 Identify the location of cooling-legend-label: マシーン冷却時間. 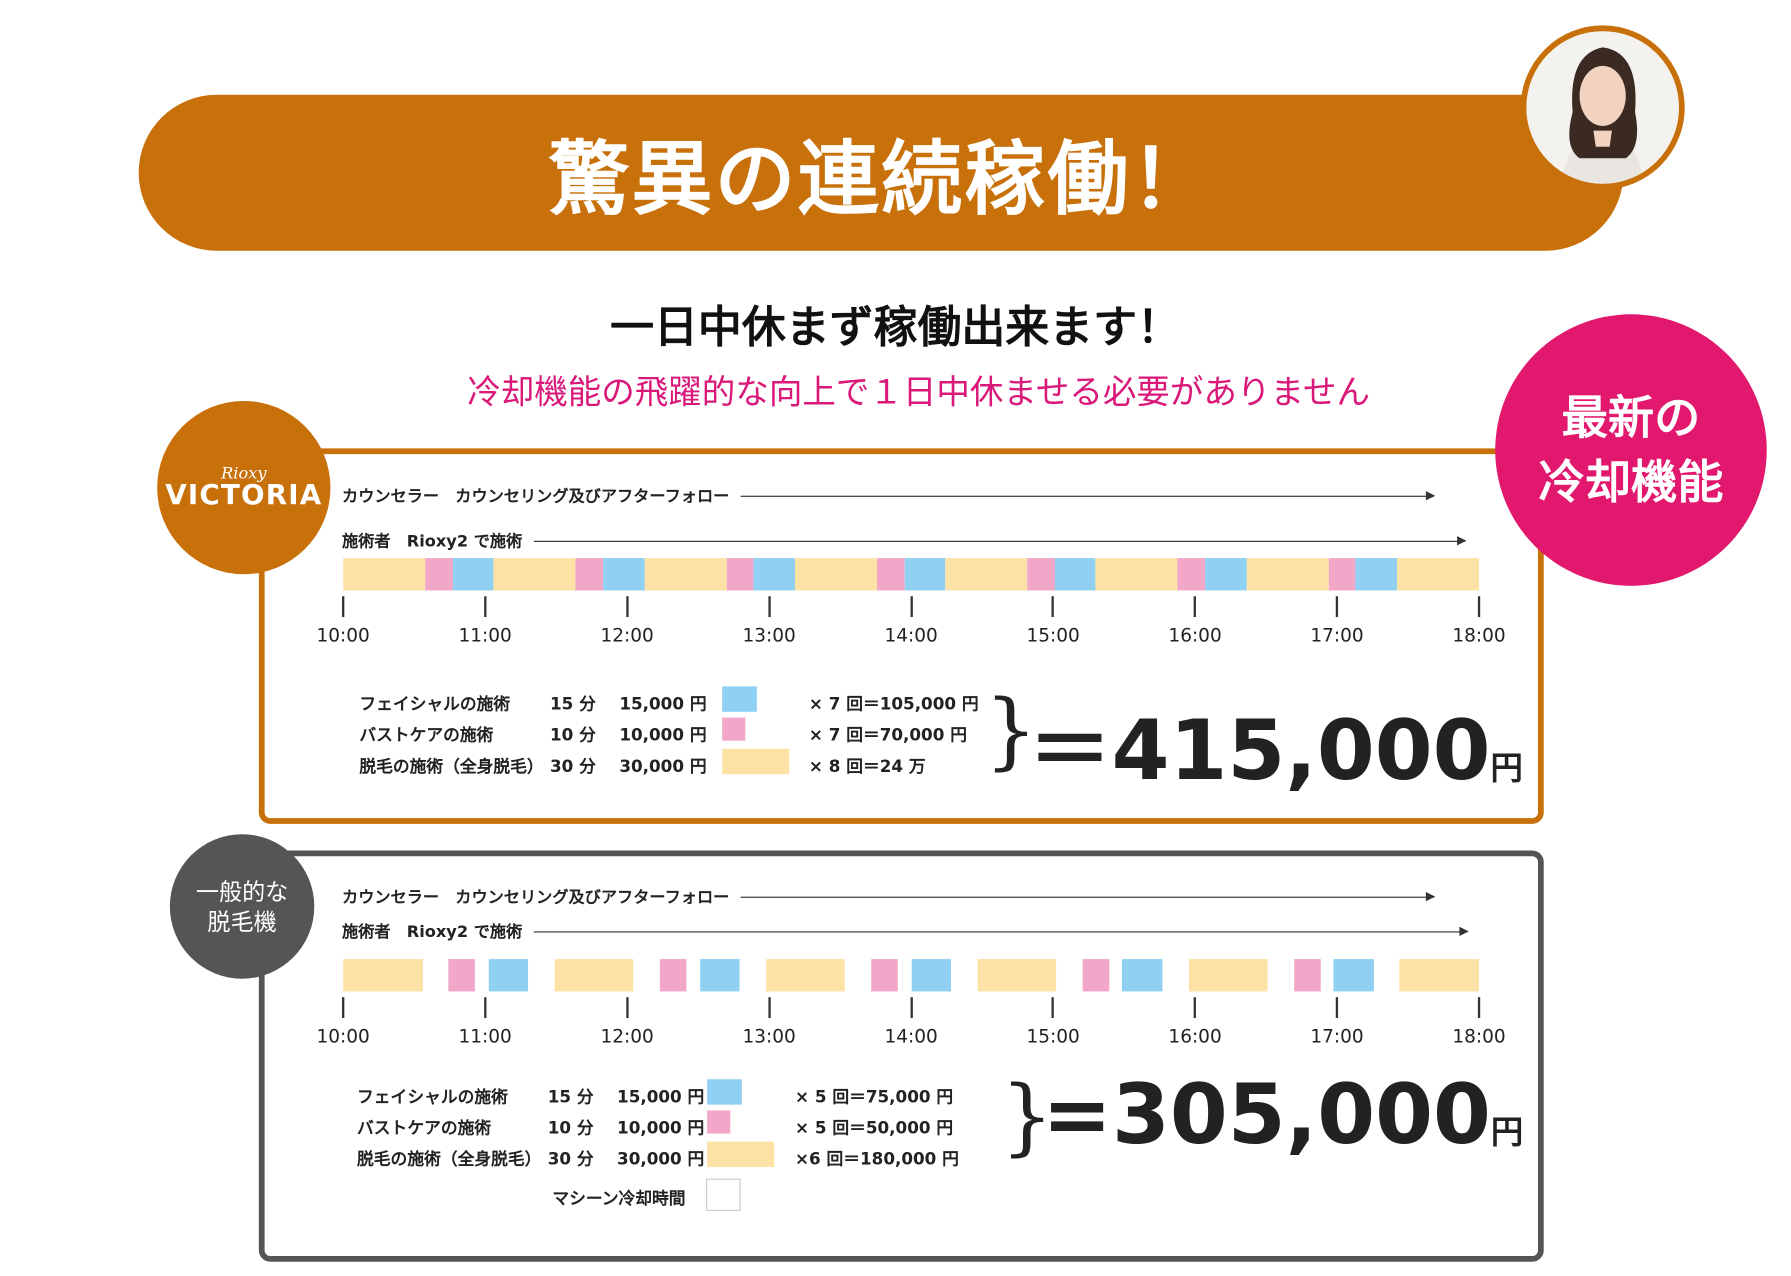
(619, 1199).